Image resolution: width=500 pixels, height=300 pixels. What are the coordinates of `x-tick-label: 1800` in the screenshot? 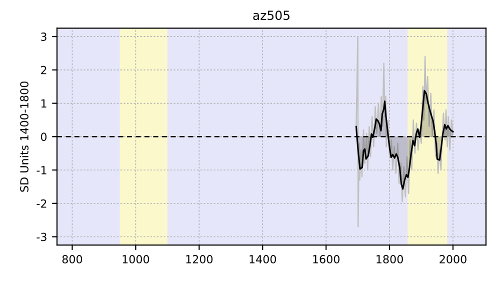 It's located at (389, 259).